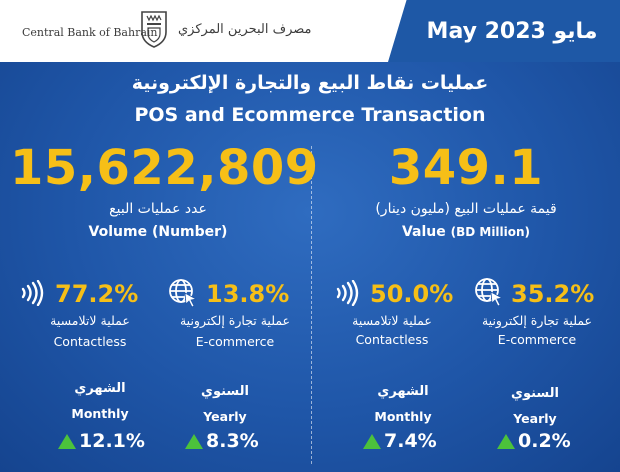 This screenshot has height=472, width=620. I want to click on volume-monthly-value: 12.1%, so click(112, 441).